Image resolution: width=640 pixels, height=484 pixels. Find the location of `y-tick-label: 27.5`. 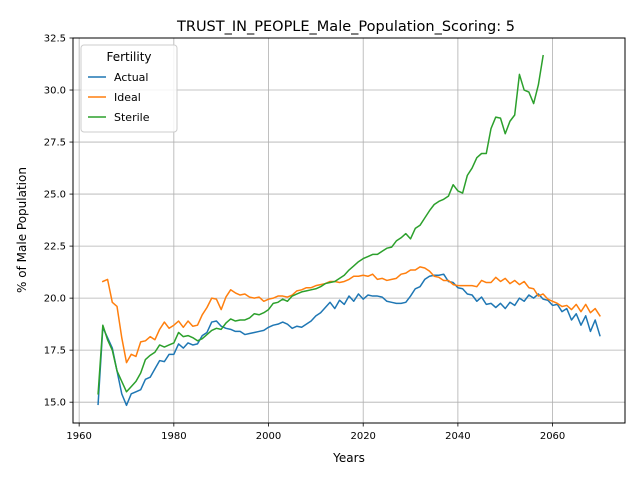

y-tick-label: 27.5 is located at coordinates (55, 143).